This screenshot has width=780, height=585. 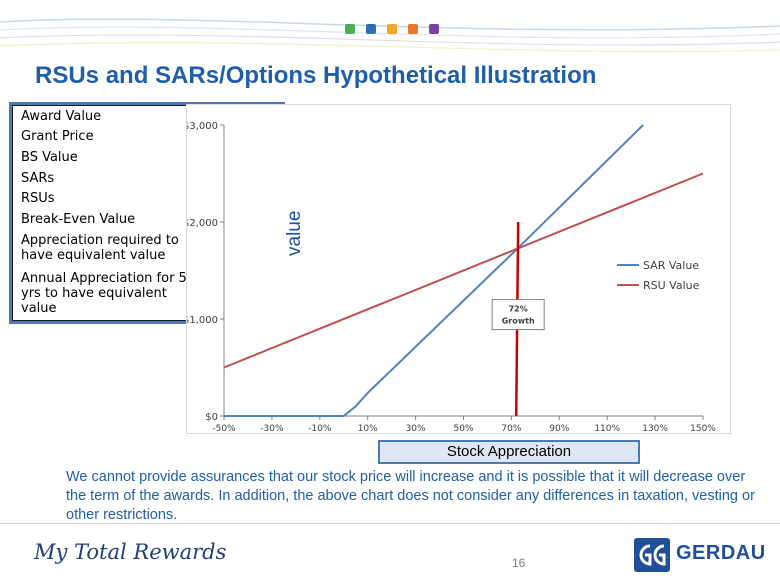 What do you see at coordinates (607, 429) in the screenshot?
I see `x-tick-label: 110%` at bounding box center [607, 429].